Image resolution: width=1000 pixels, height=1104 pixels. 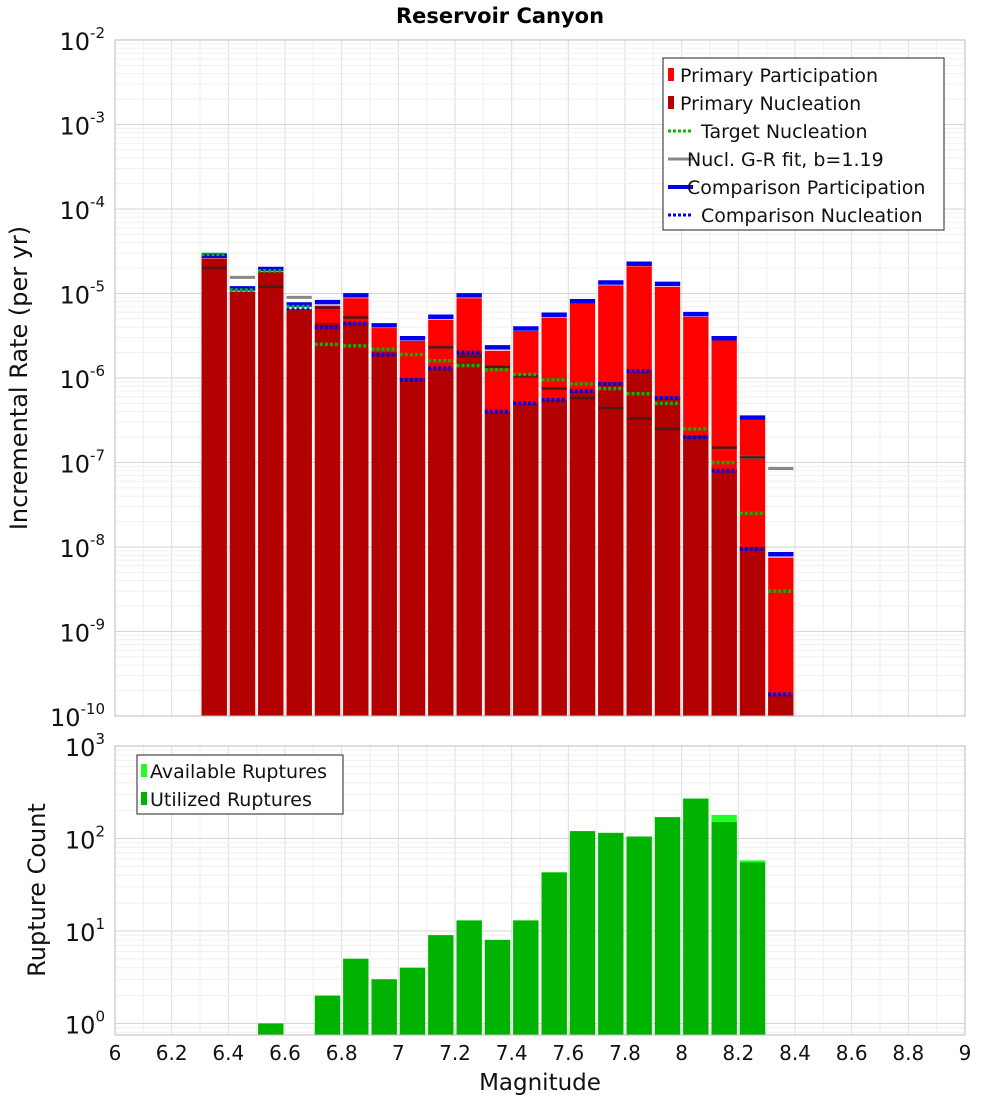 I want to click on legend-label: Nucl. G-R fit, b=1.19, so click(x=785, y=160).